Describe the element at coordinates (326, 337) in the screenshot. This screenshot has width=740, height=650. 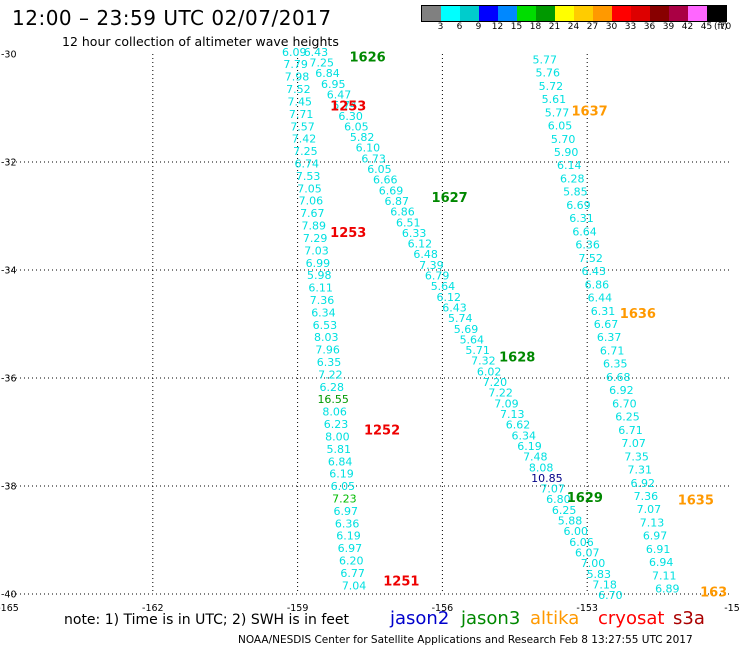
I see `swh-value-cryosat: 8.03` at that location.